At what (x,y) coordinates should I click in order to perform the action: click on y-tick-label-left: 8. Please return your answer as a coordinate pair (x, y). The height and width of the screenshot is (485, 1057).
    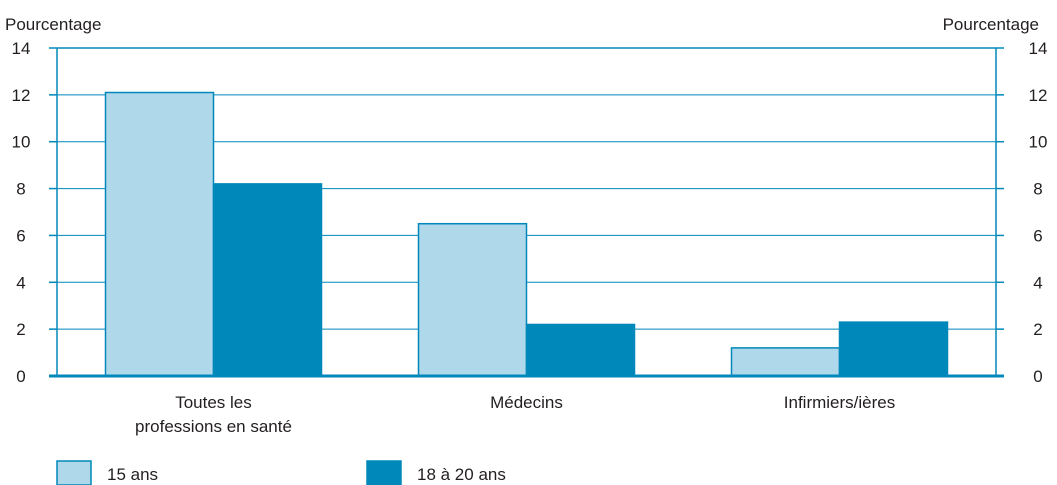
    Looking at the image, I should click on (20, 189).